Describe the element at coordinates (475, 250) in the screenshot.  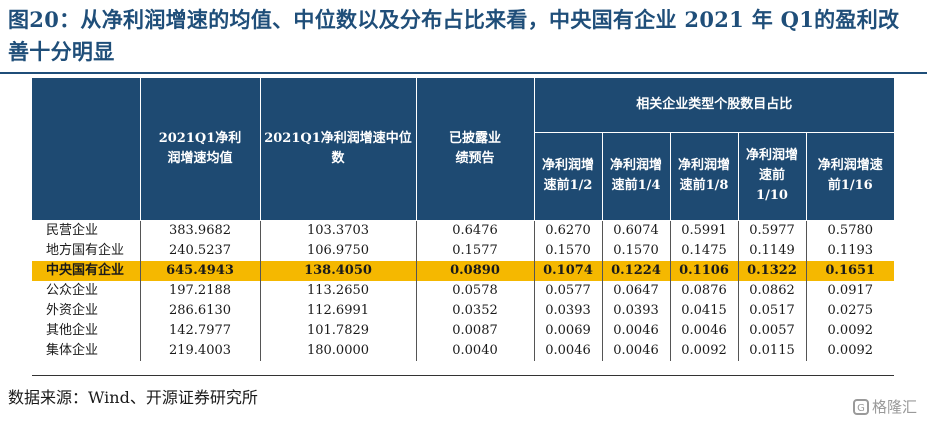
I see `cell-disclosed: 0.1577` at that location.